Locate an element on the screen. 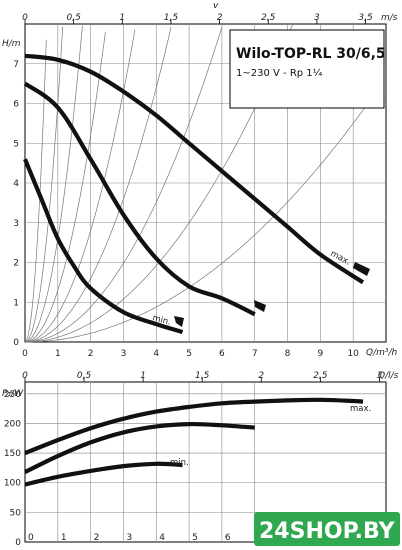  flow-ls-tick-label: 0 is located at coordinates (25, 376).